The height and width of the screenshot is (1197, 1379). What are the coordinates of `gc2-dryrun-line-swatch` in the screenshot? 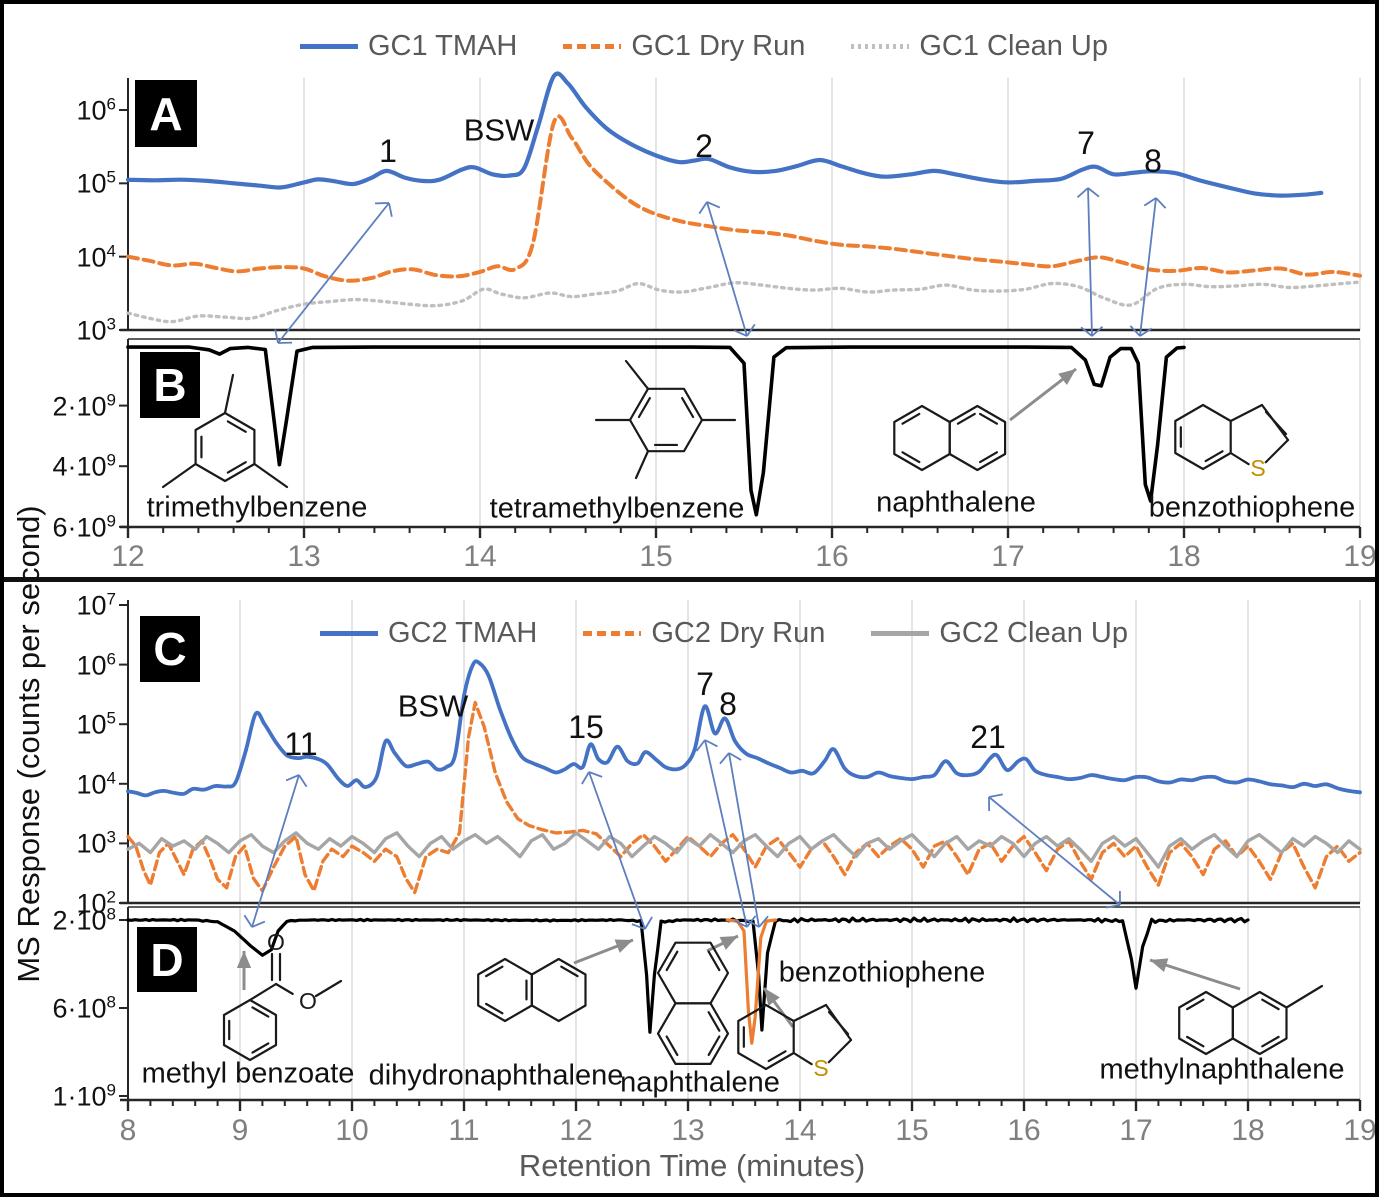 It's located at (612, 633).